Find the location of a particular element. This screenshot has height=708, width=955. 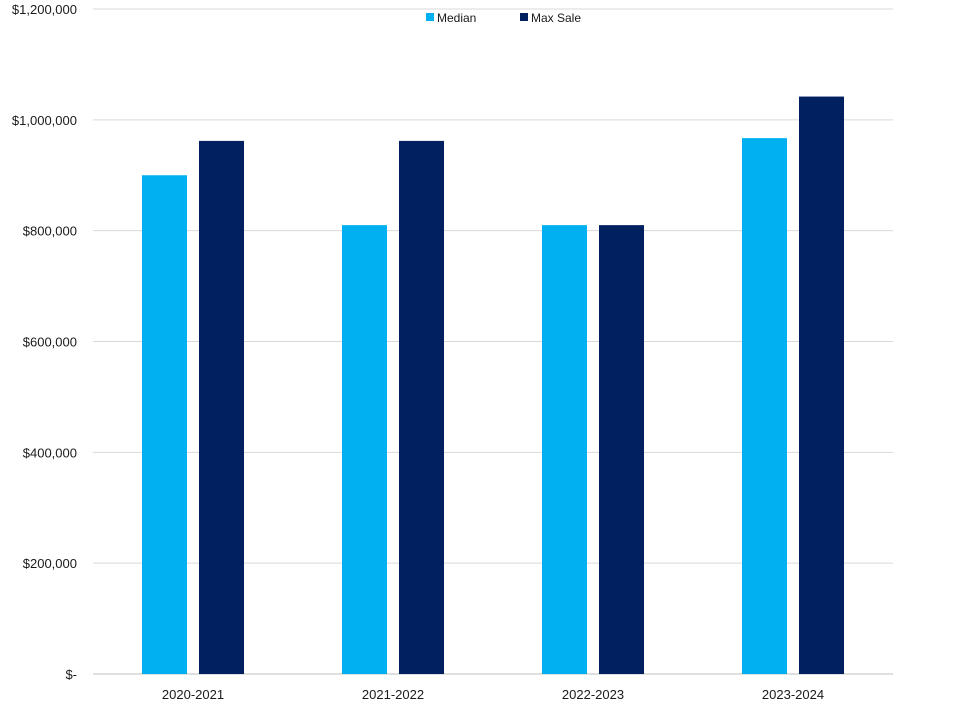

y-tick-label: $800,000 is located at coordinates (50, 231).